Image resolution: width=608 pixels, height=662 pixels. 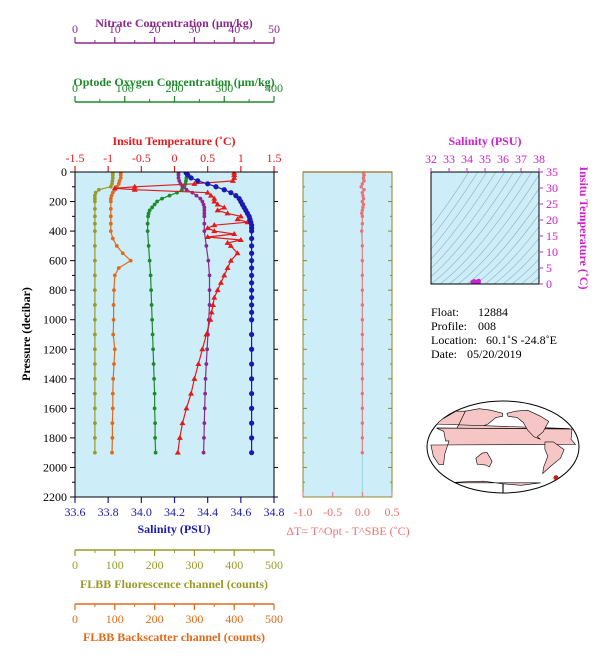 I want to click on ts-temperature-title: Insitu Temperature (˚C), so click(x=584, y=227).